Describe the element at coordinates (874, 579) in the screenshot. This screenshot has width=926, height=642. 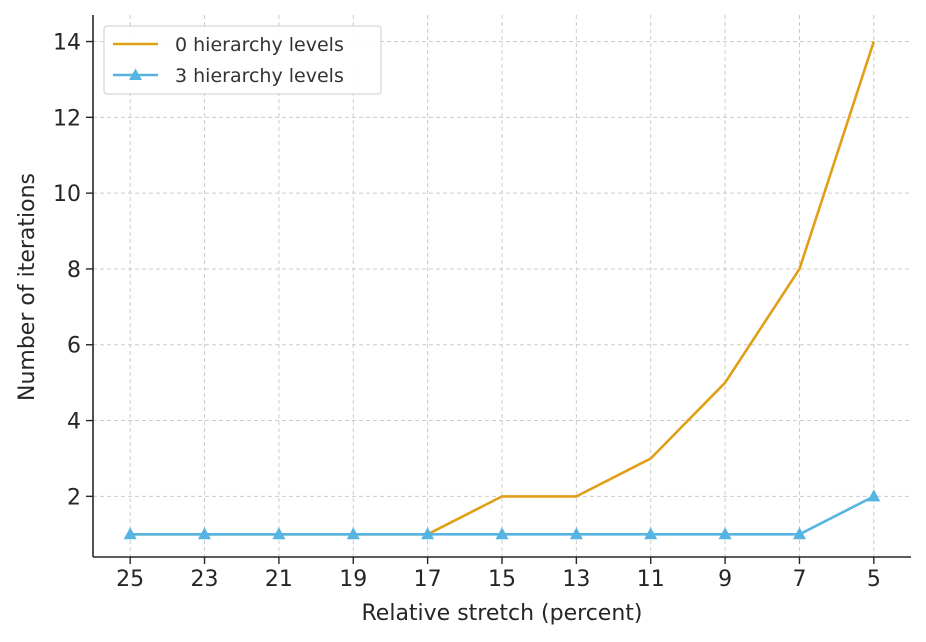
I see `x-tick-label: 5` at that location.